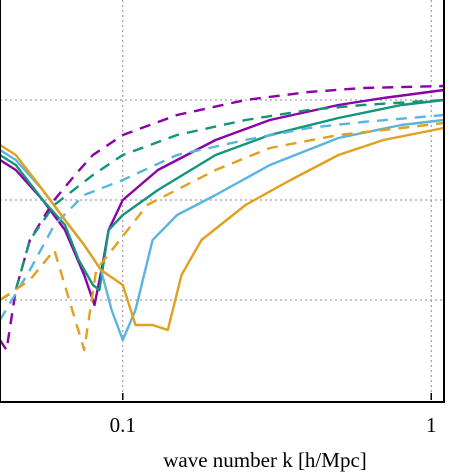 This screenshot has width=474, height=474. What do you see at coordinates (273, 415) in the screenshot?
I see `x-ticks: 0.1 1` at bounding box center [273, 415].